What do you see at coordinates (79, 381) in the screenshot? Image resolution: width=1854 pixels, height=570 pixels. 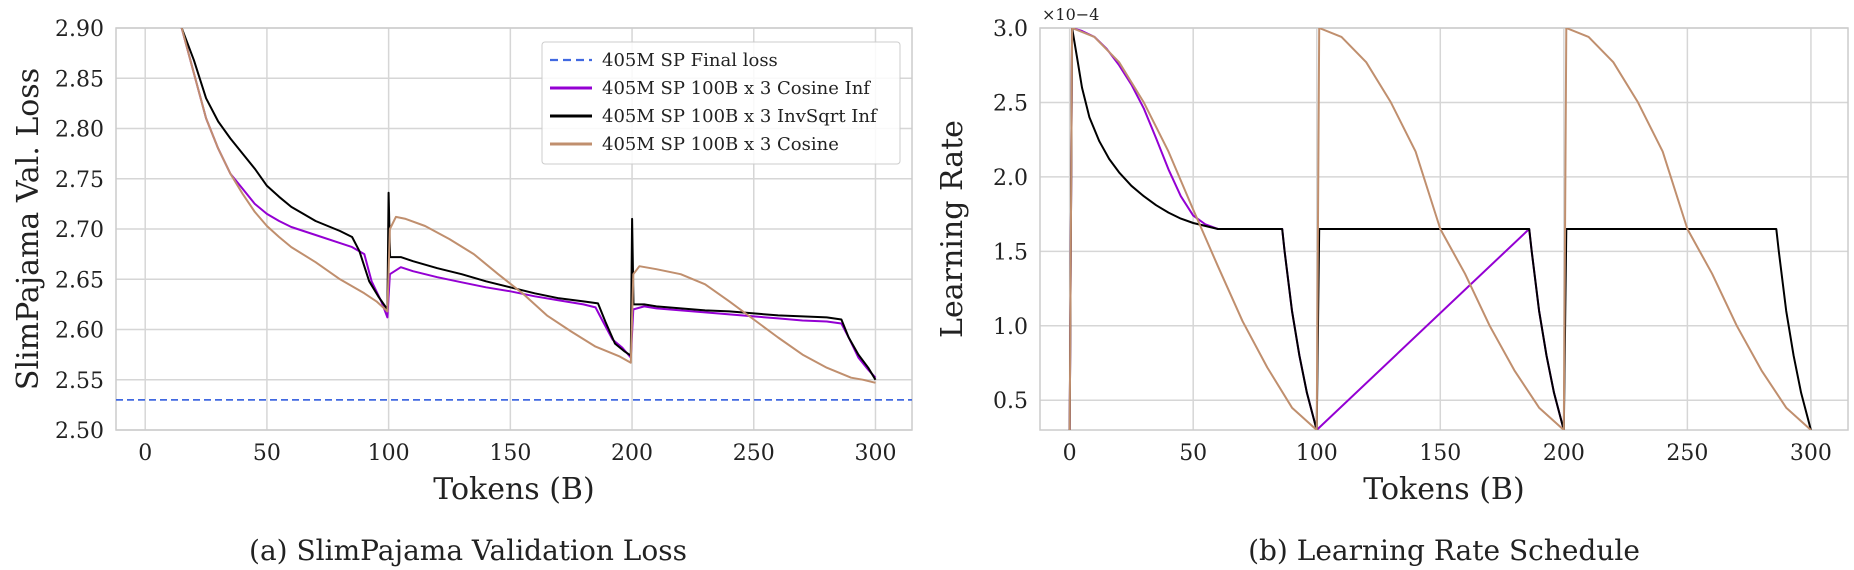 I see `y-tick-label: 2.55` at bounding box center [79, 381].